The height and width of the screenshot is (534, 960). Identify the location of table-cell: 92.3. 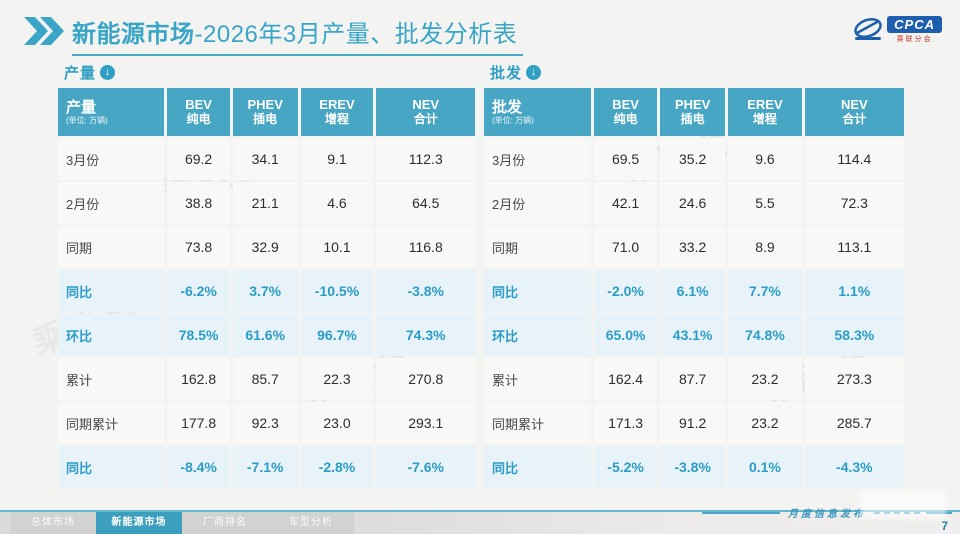
(265, 423).